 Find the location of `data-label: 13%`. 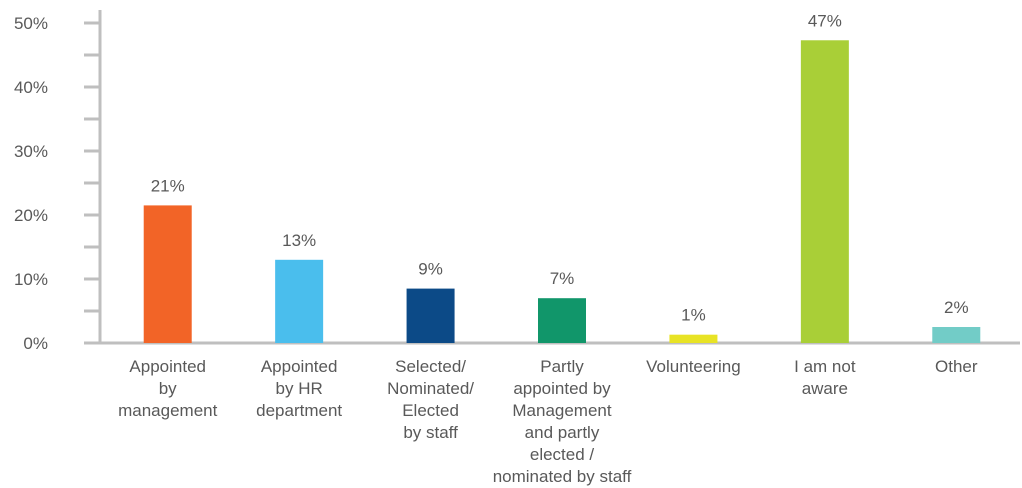

data-label: 13% is located at coordinates (299, 240).